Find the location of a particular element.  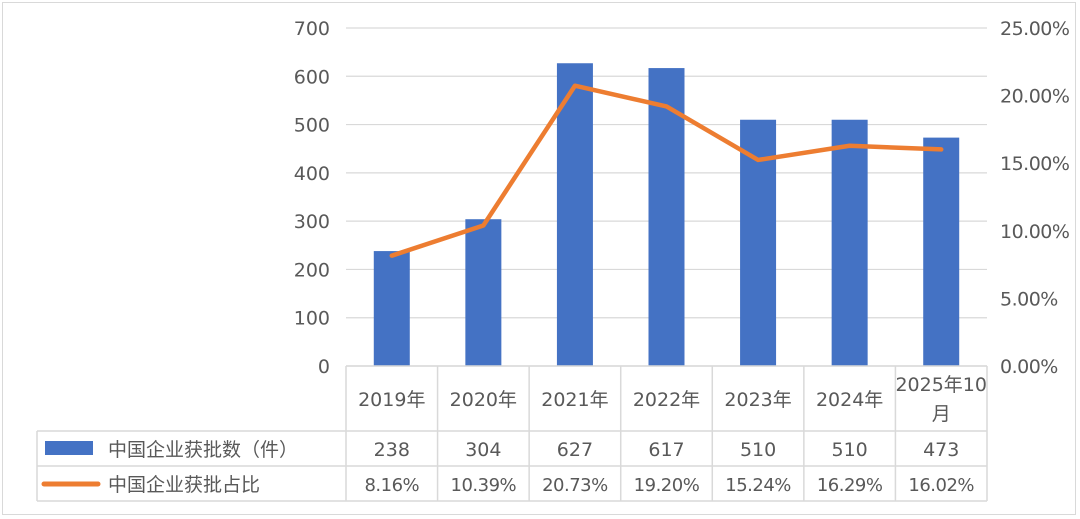

left-axis-tick: 400 is located at coordinates (312, 174).